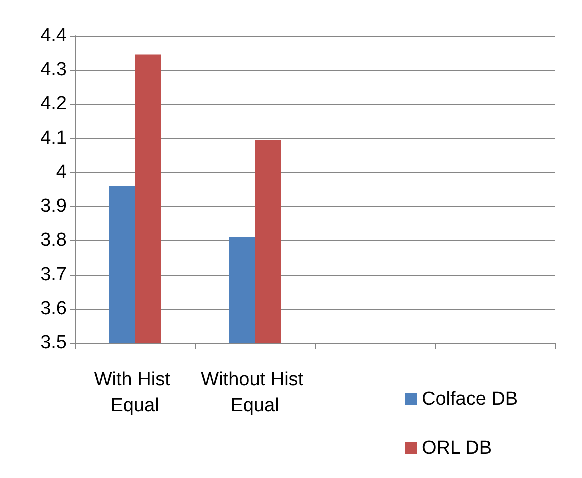  I want to click on legend-label: Colface DB, so click(470, 399).